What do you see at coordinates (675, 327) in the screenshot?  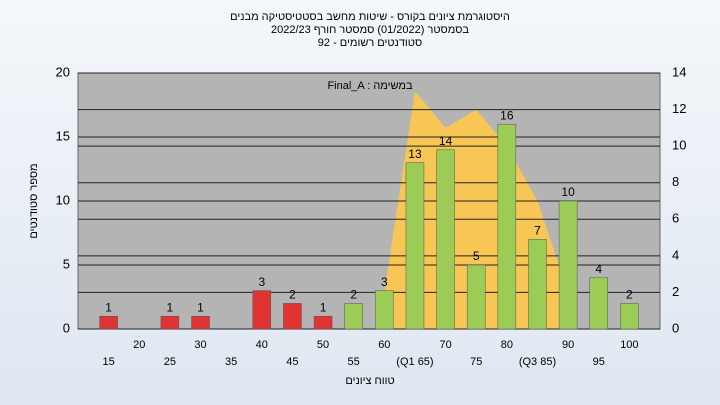 I see `y2-tick-label: 0` at bounding box center [675, 327].